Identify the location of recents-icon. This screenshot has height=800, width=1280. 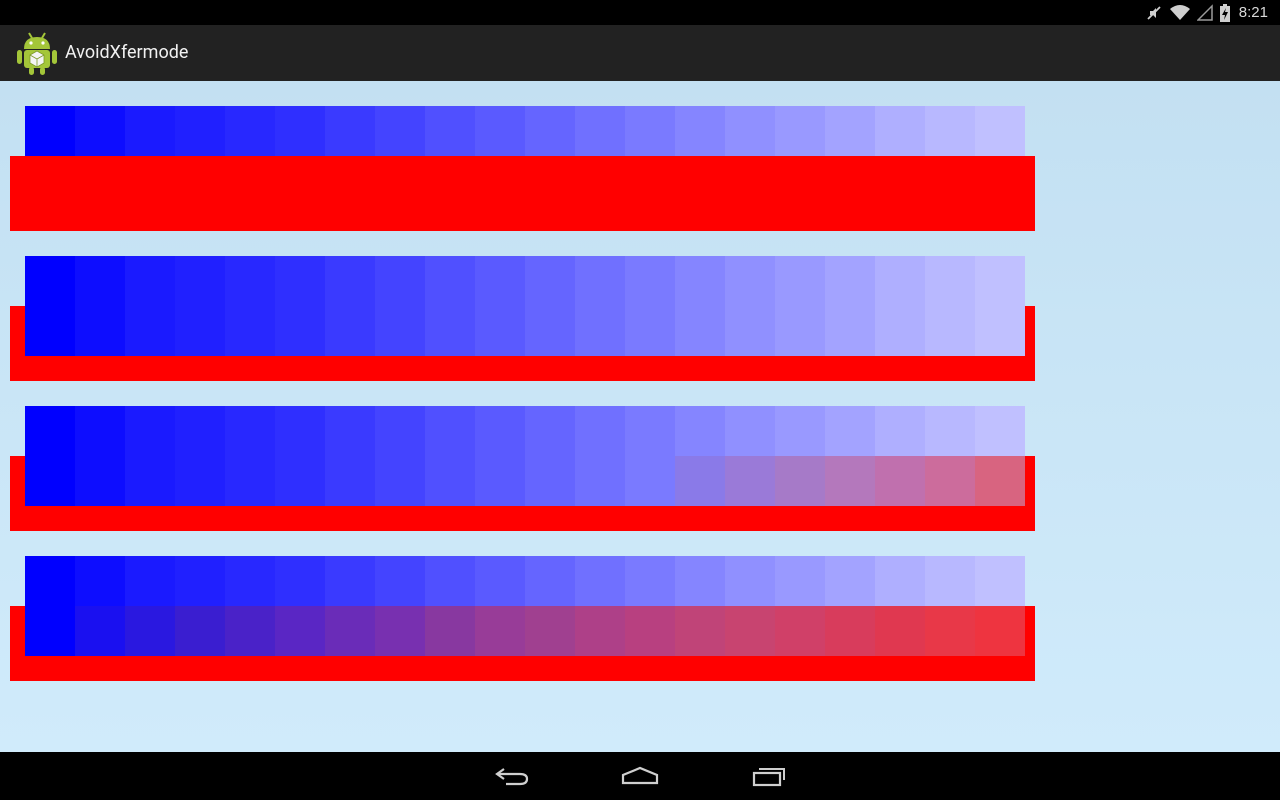
(768, 777).